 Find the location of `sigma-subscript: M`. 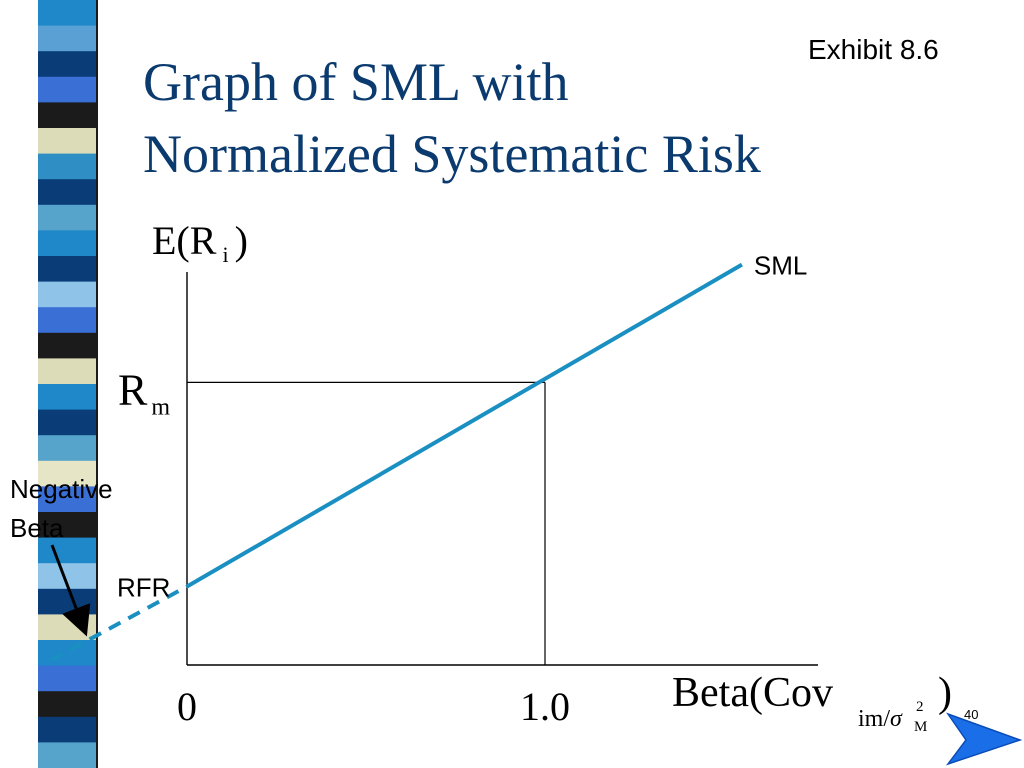

sigma-subscript: M is located at coordinates (920, 727).